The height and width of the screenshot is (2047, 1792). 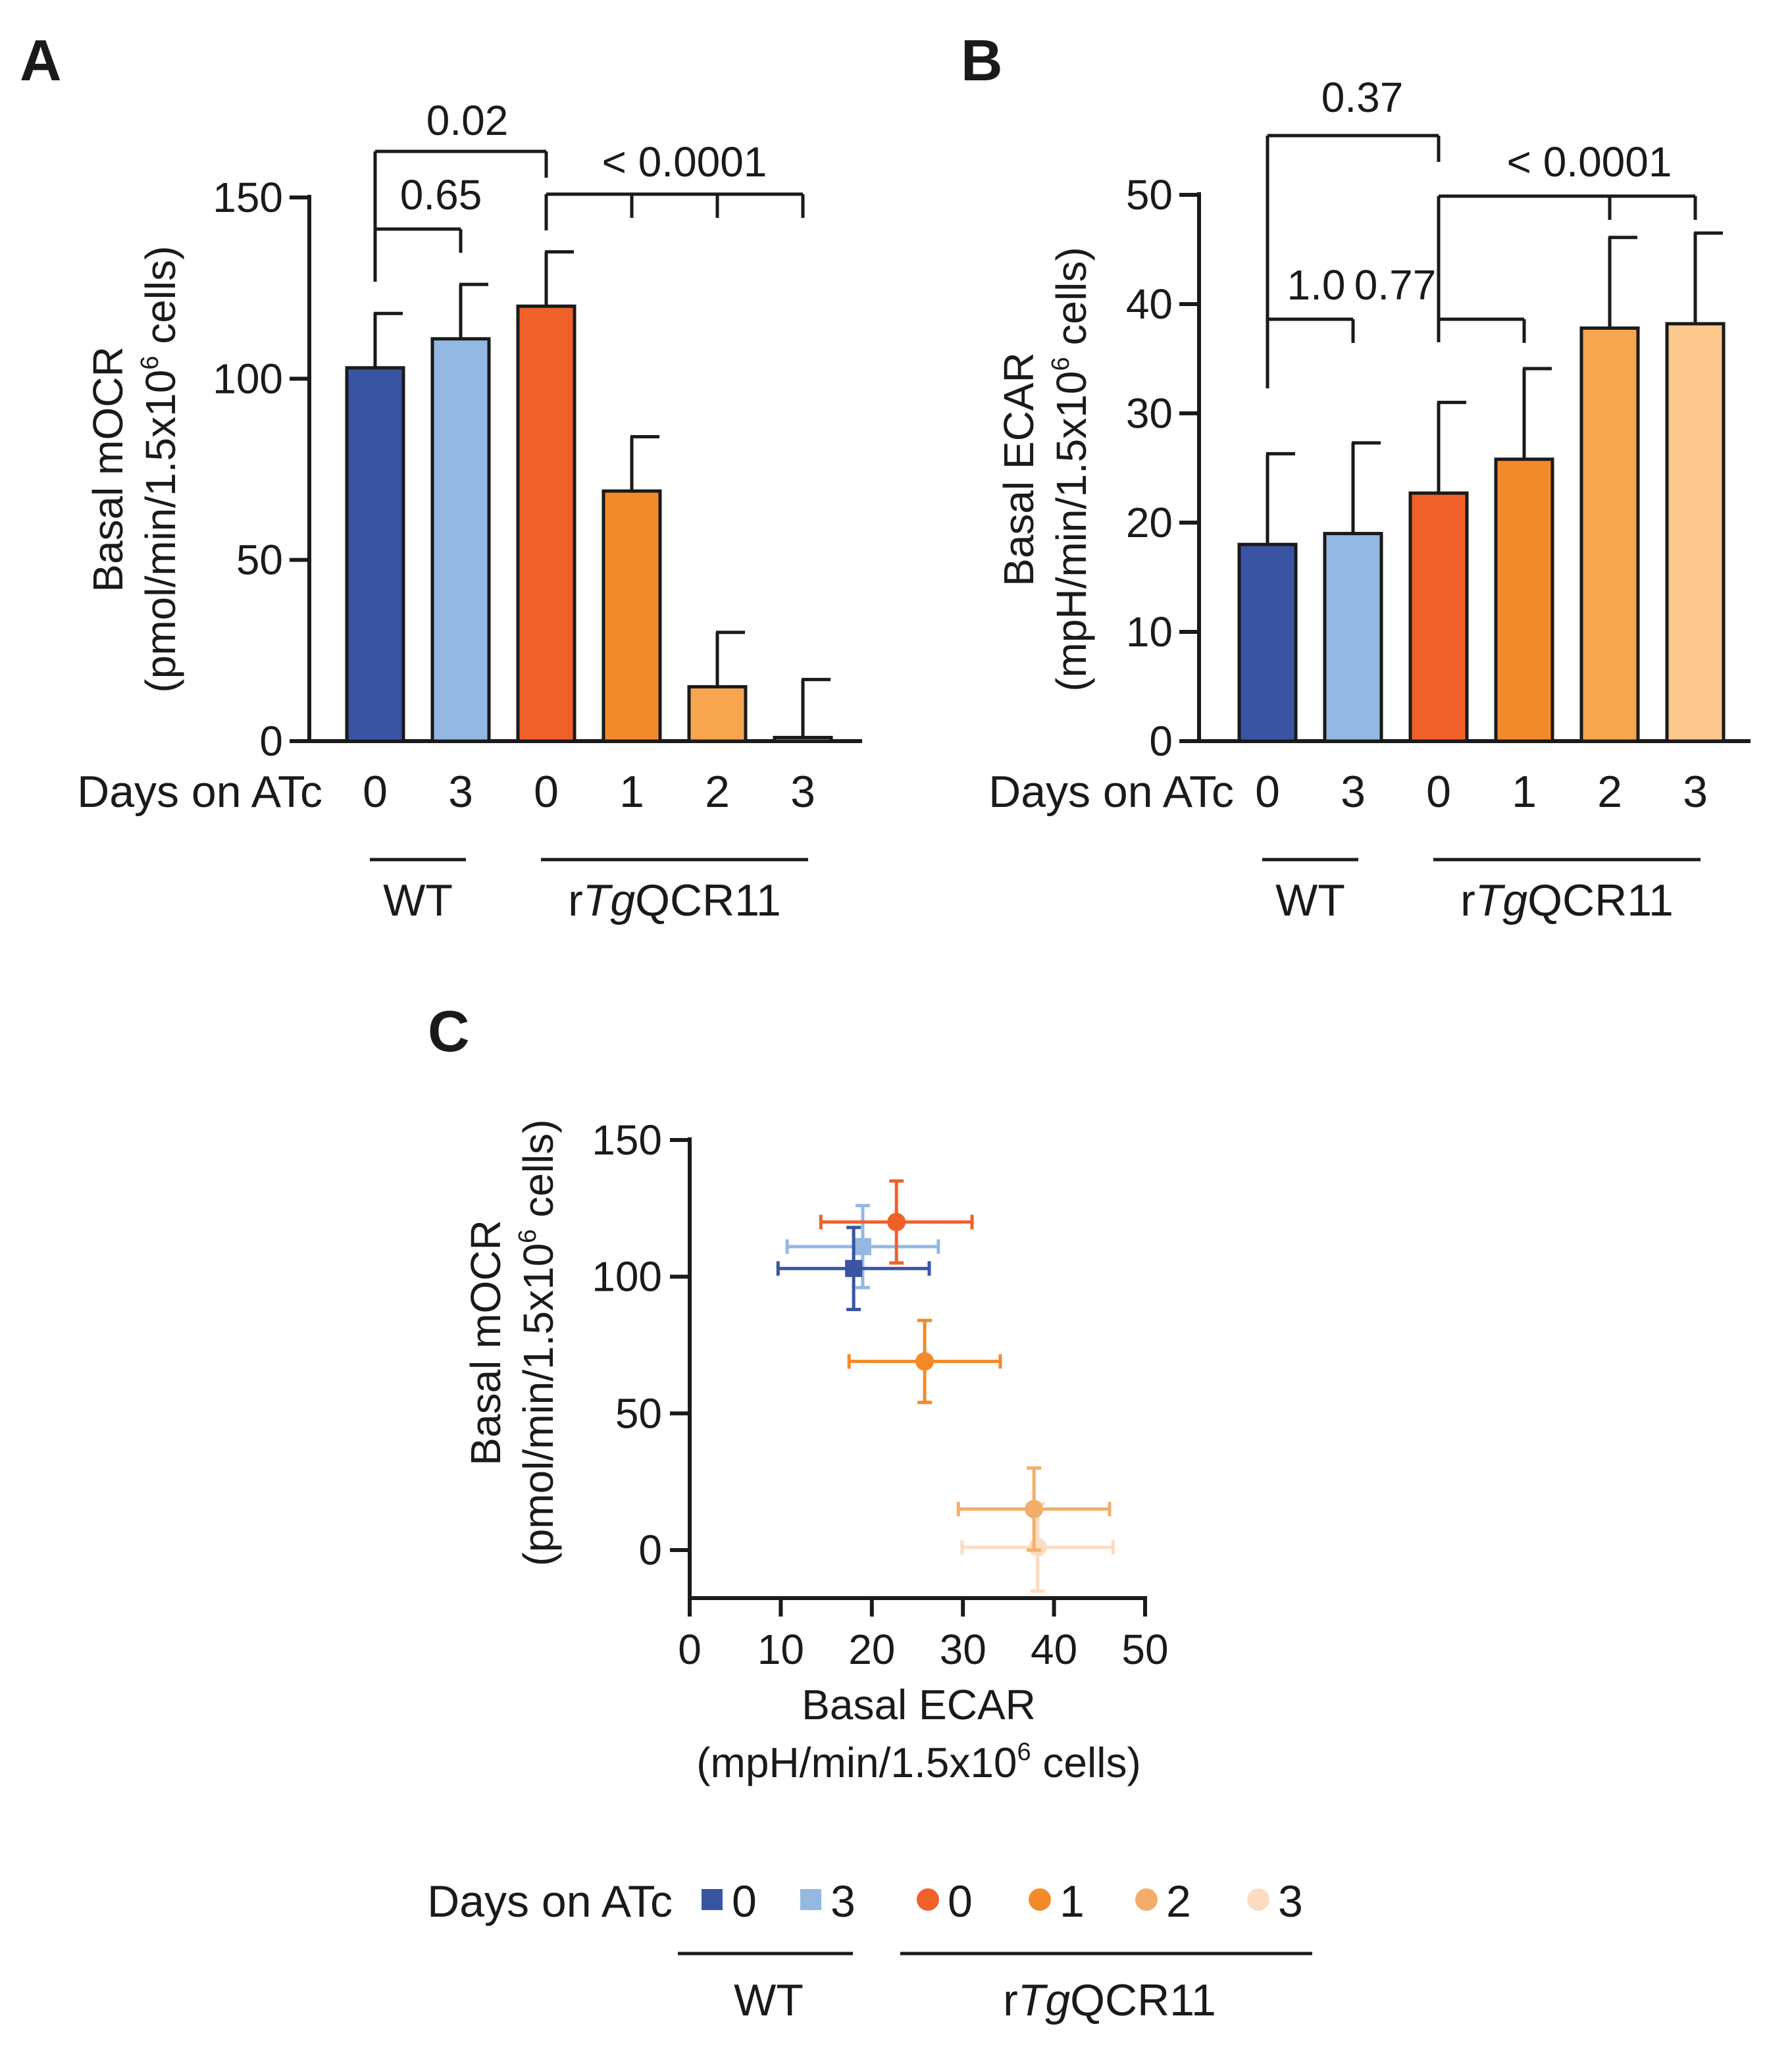 I want to click on panel-label-b: B, so click(x=982, y=61).